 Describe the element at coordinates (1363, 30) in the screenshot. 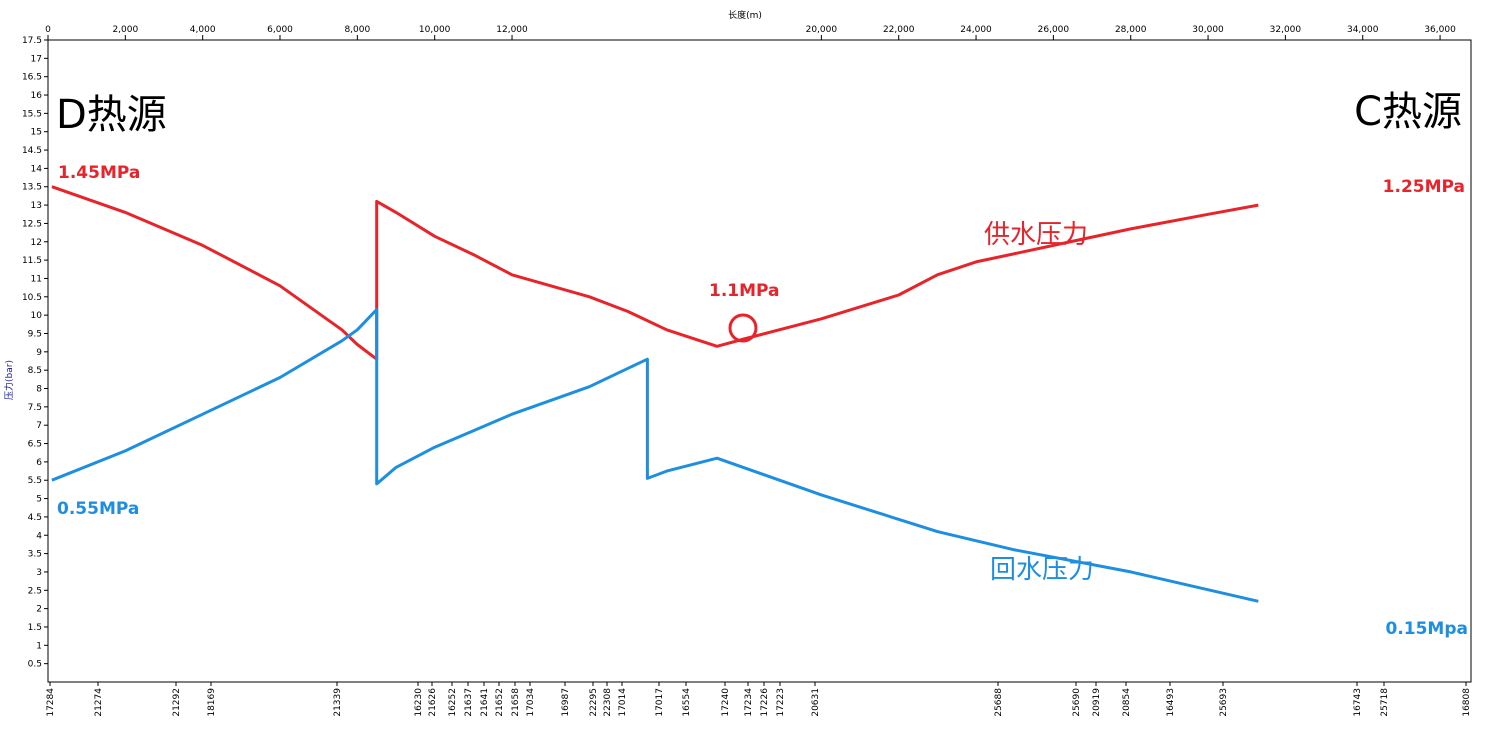

I see `x-tick-label: 34,000` at that location.